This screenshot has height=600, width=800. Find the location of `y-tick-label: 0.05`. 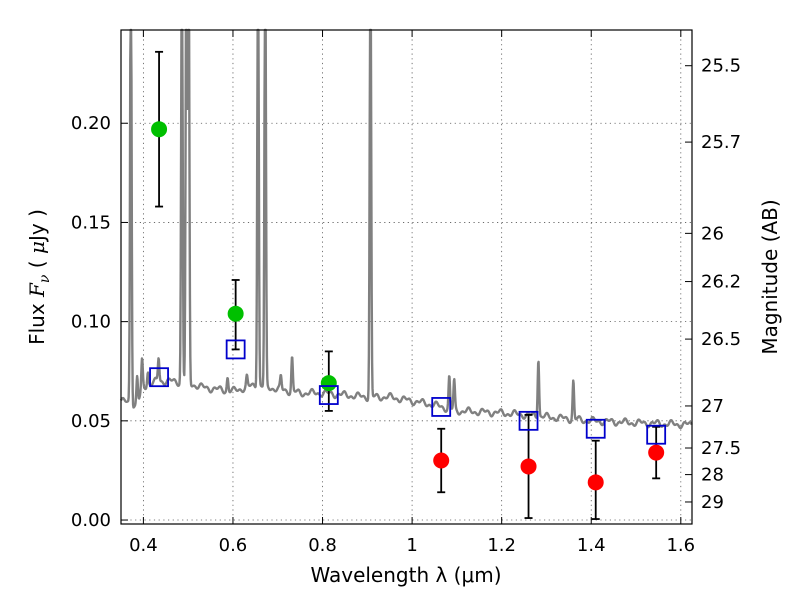

y-tick-label: 0.05 is located at coordinates (91, 421).